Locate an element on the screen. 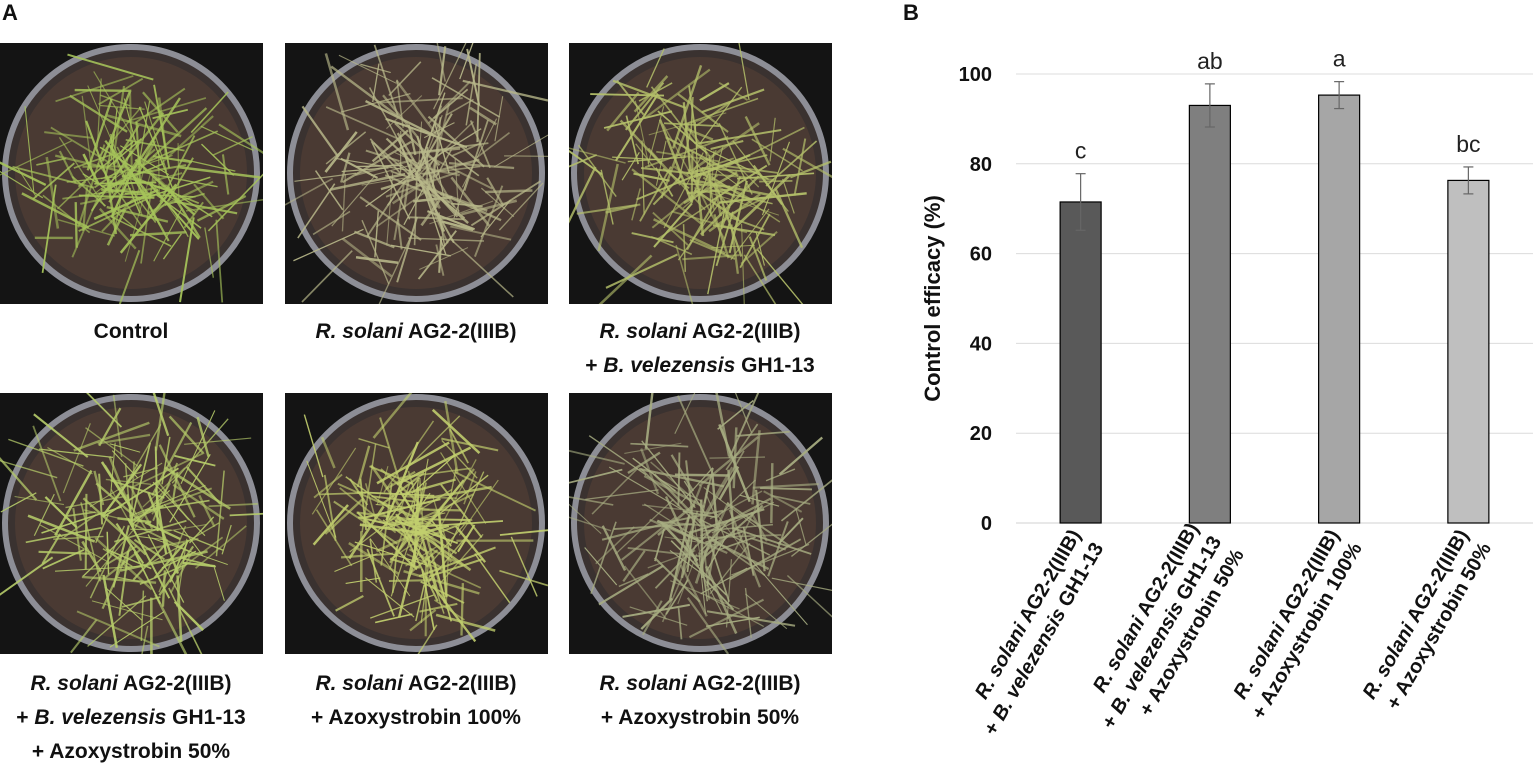 The image size is (1535, 769). y-tick-label: 80 is located at coordinates (981, 165).